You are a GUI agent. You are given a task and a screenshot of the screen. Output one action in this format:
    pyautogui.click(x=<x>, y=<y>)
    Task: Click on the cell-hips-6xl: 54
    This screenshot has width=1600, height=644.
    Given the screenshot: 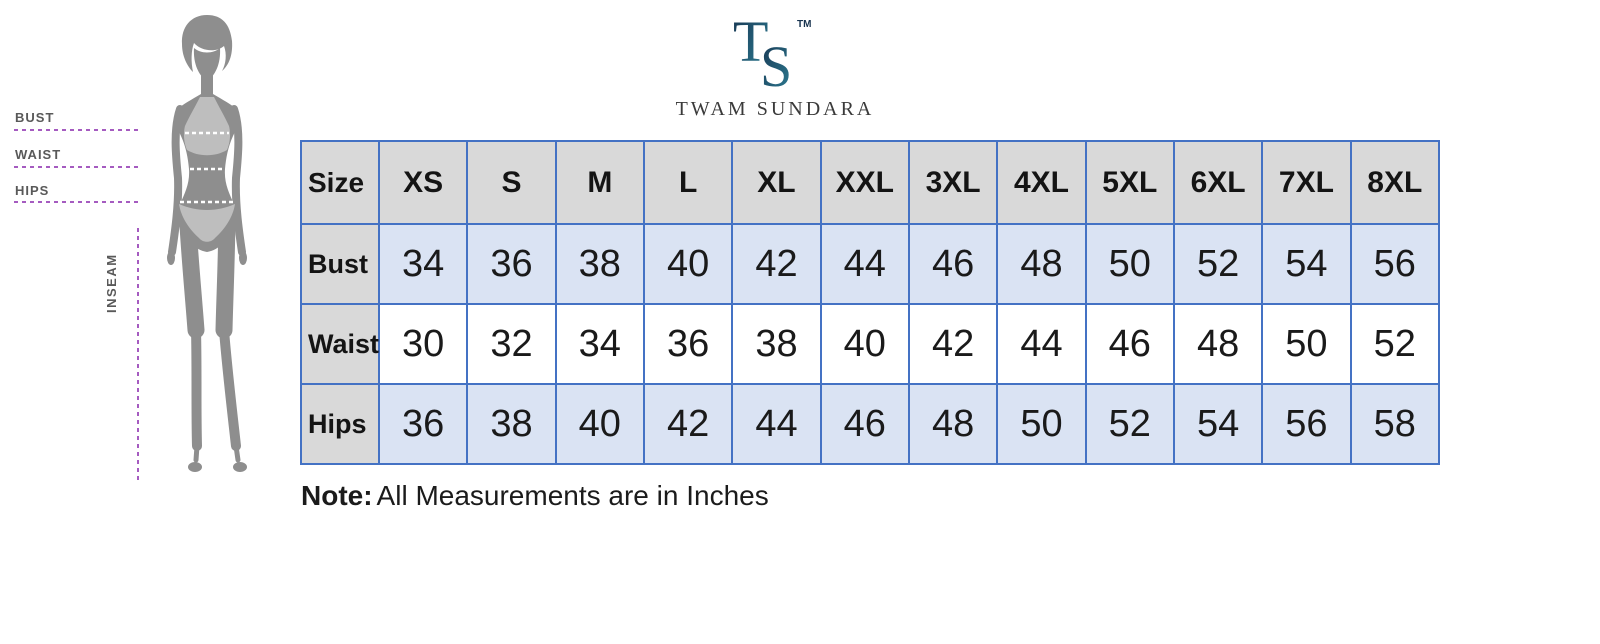 What is the action you would take?
    pyautogui.click(x=1218, y=424)
    